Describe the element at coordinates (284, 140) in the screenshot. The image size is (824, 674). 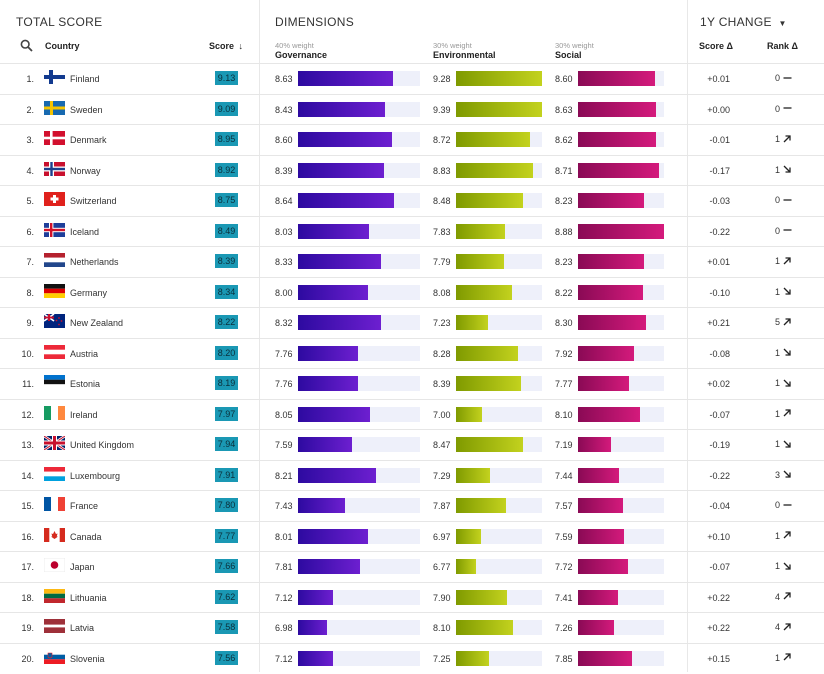
I see `governance-value: 8.60` at that location.